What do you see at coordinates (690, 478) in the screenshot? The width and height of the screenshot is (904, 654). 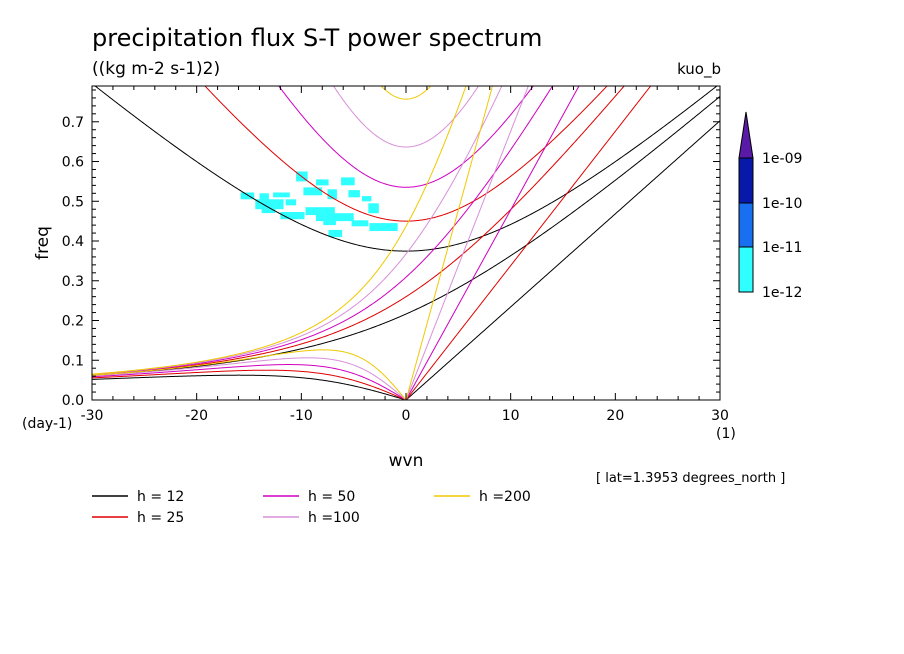 I see `latitude-annotation: [ lat=1.3953 degrees_north ]` at bounding box center [690, 478].